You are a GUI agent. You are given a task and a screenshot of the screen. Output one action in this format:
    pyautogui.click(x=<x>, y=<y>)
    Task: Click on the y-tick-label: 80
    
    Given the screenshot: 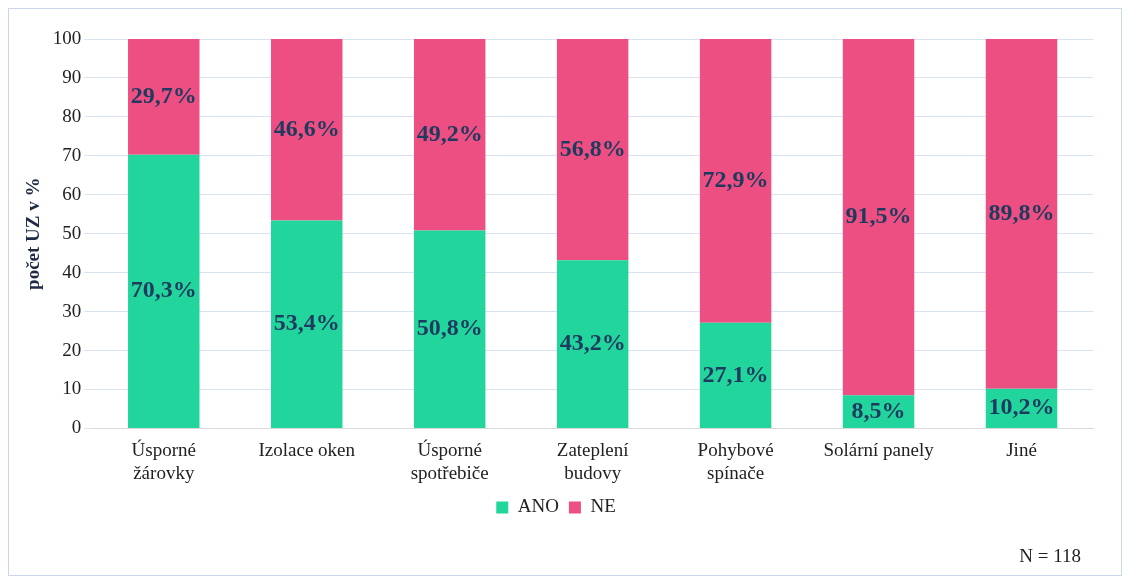 What is the action you would take?
    pyautogui.click(x=72, y=115)
    